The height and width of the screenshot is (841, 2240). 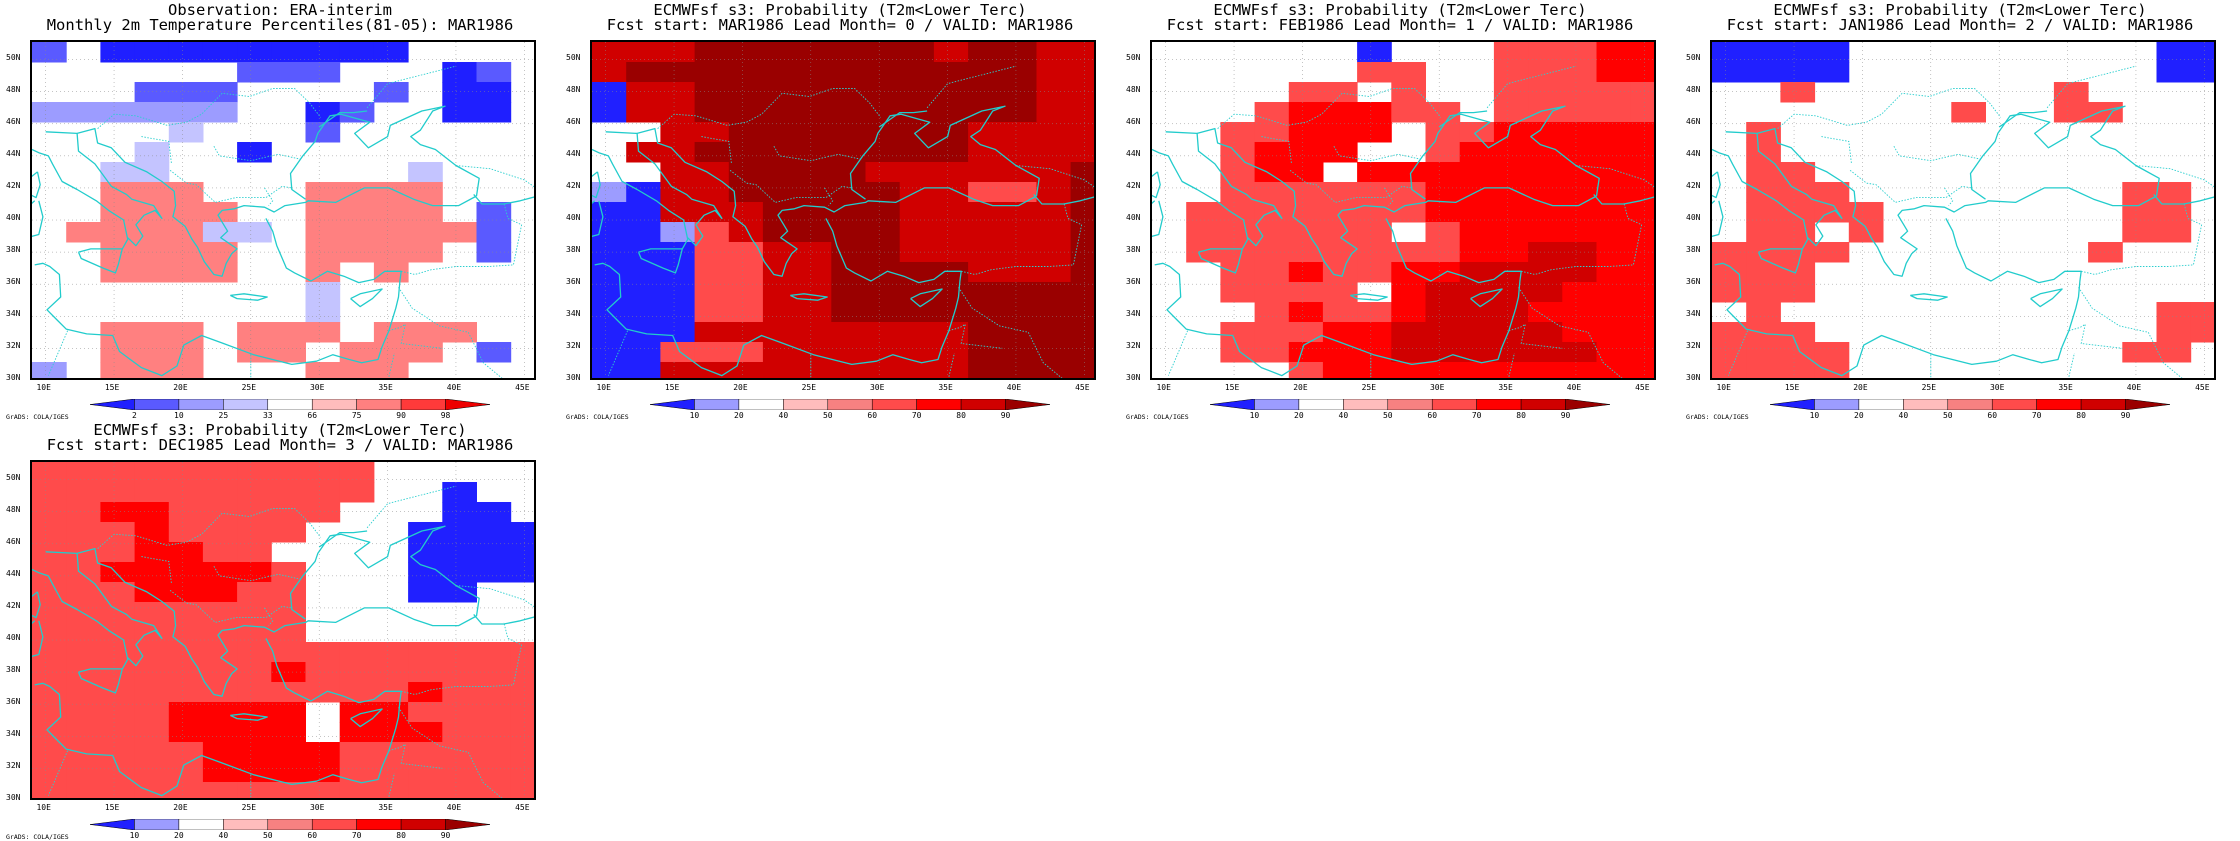 What do you see at coordinates (13, 638) in the screenshot?
I see `lat-tick-label: 40N` at bounding box center [13, 638].